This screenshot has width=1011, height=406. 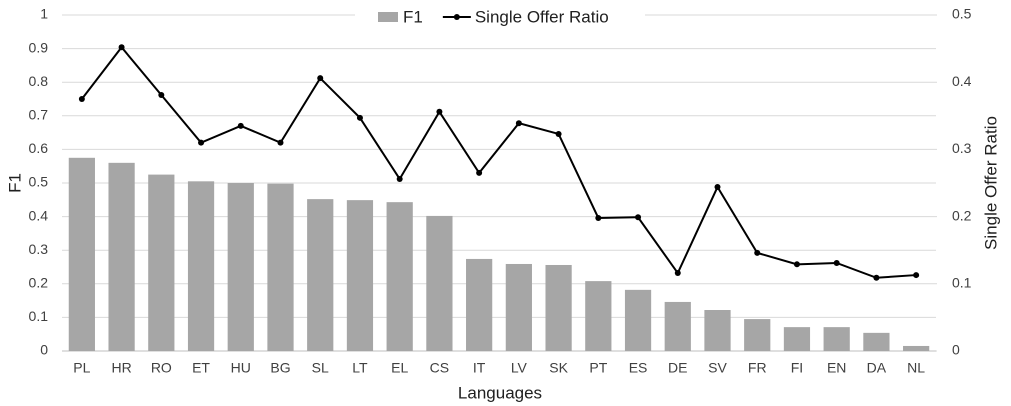 I want to click on y-tick-label: 1, so click(x=44, y=14).